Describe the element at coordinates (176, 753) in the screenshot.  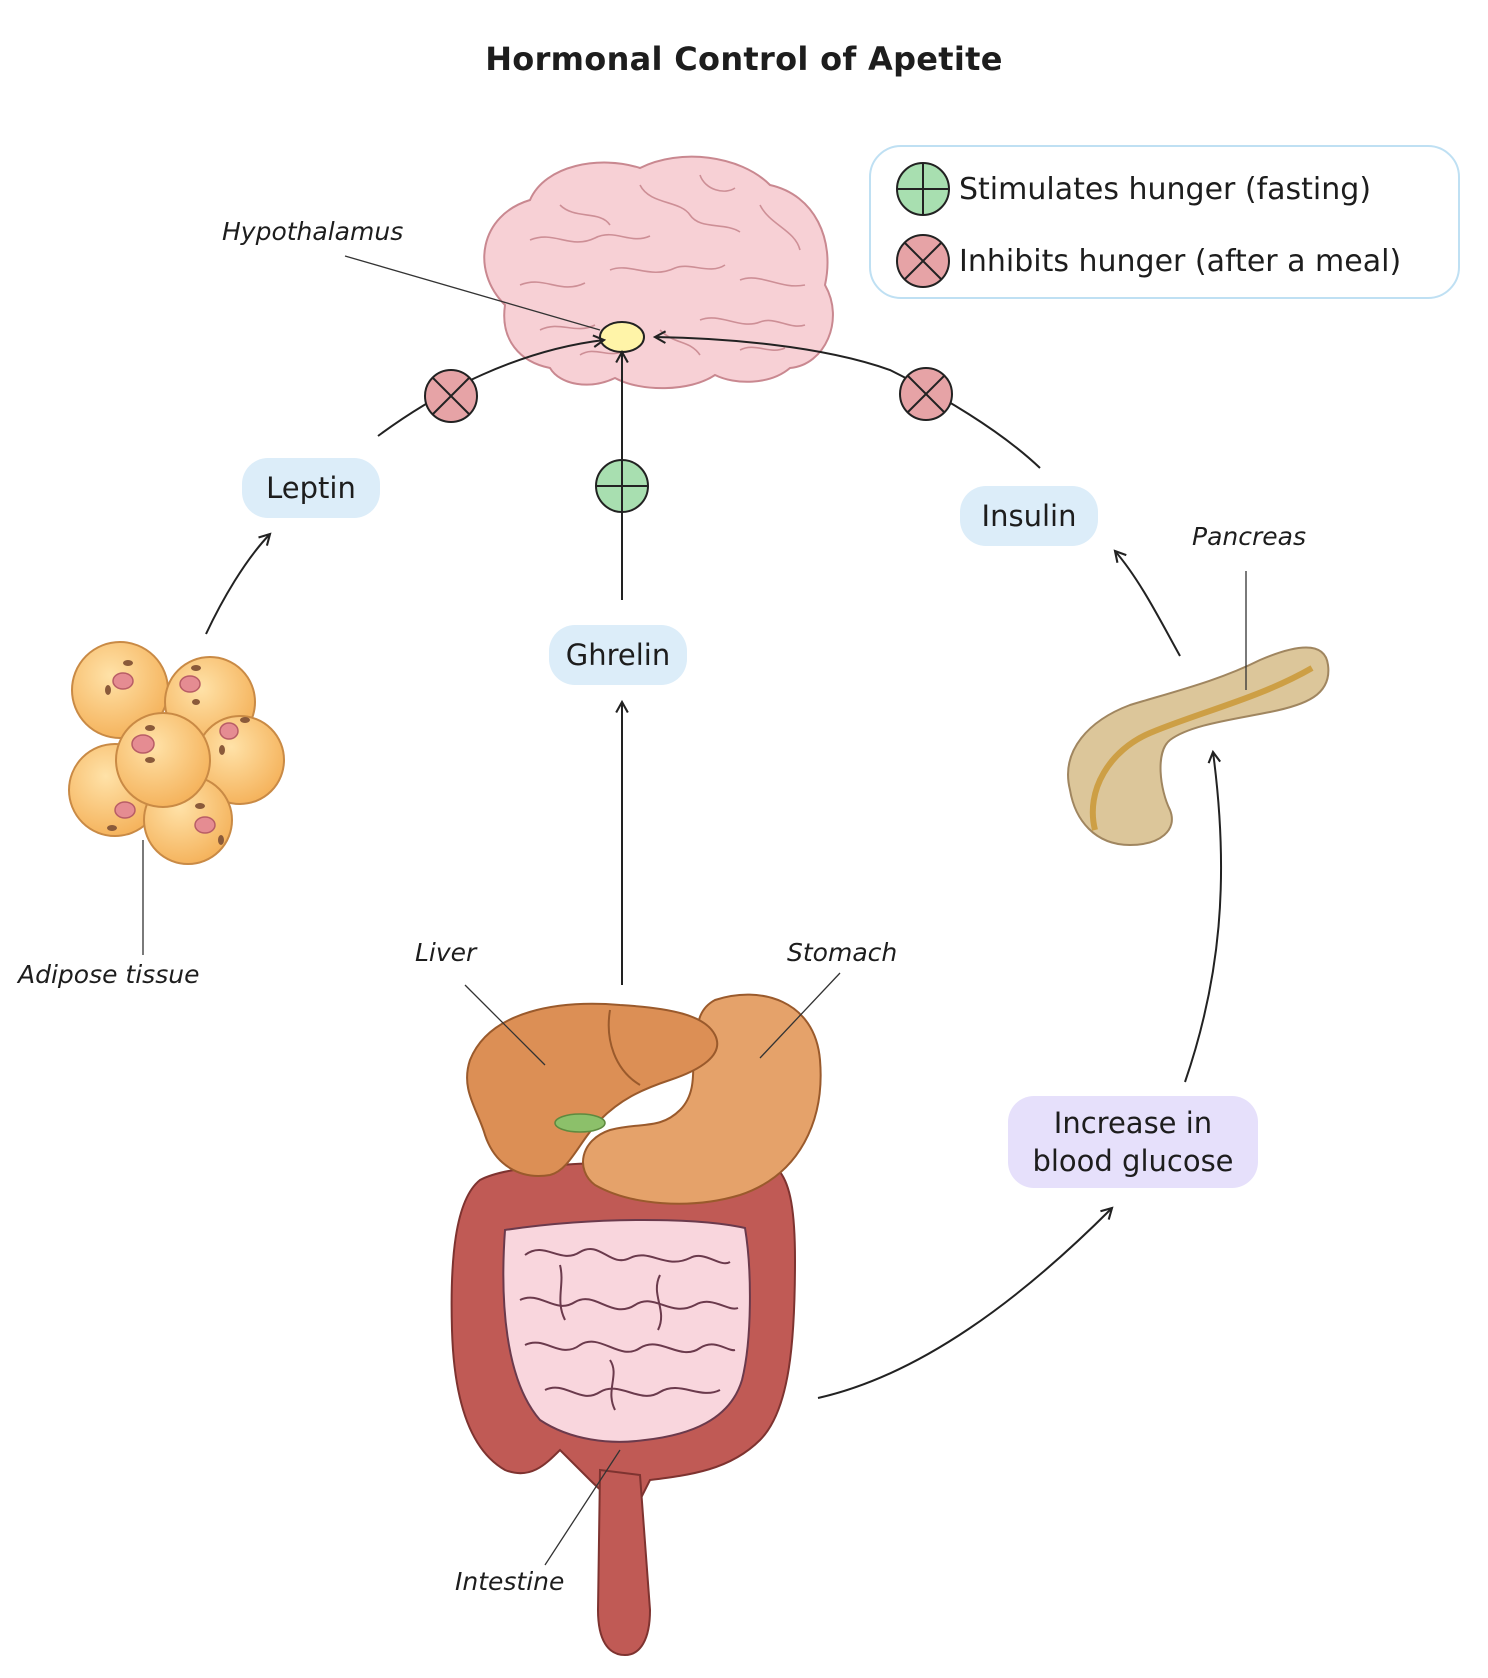
I see `adipose-tissue-illustration` at that location.